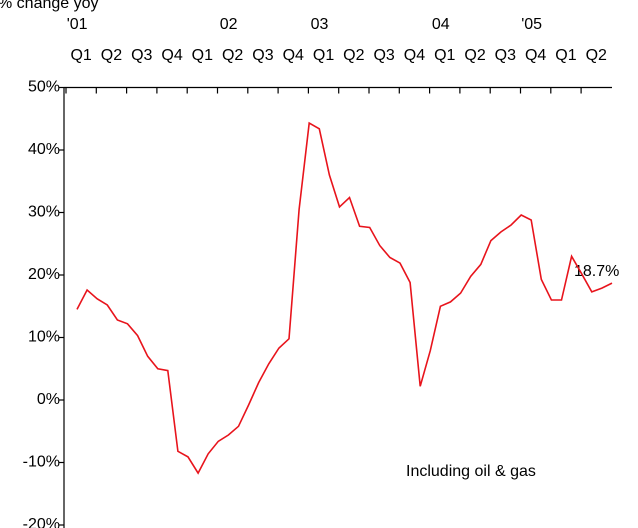 Image resolution: width=638 pixels, height=528 pixels. I want to click on year-label: 04, so click(441, 24).